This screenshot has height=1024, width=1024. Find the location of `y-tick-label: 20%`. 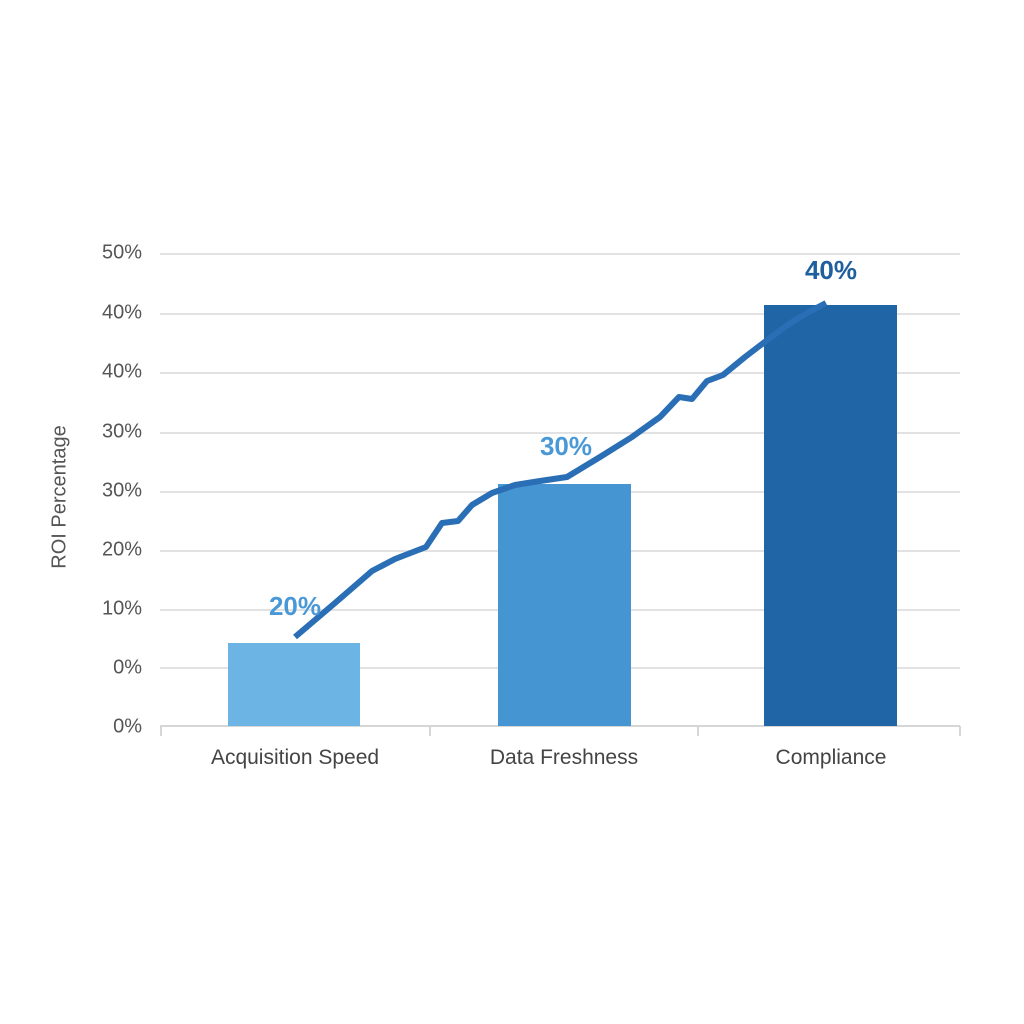

y-tick-label: 20% is located at coordinates (121, 549).